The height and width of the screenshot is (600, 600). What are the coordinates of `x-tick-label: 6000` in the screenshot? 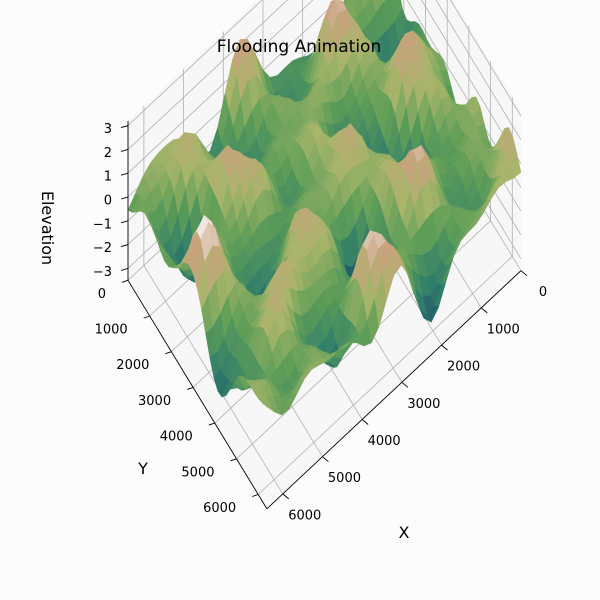 It's located at (304, 515).